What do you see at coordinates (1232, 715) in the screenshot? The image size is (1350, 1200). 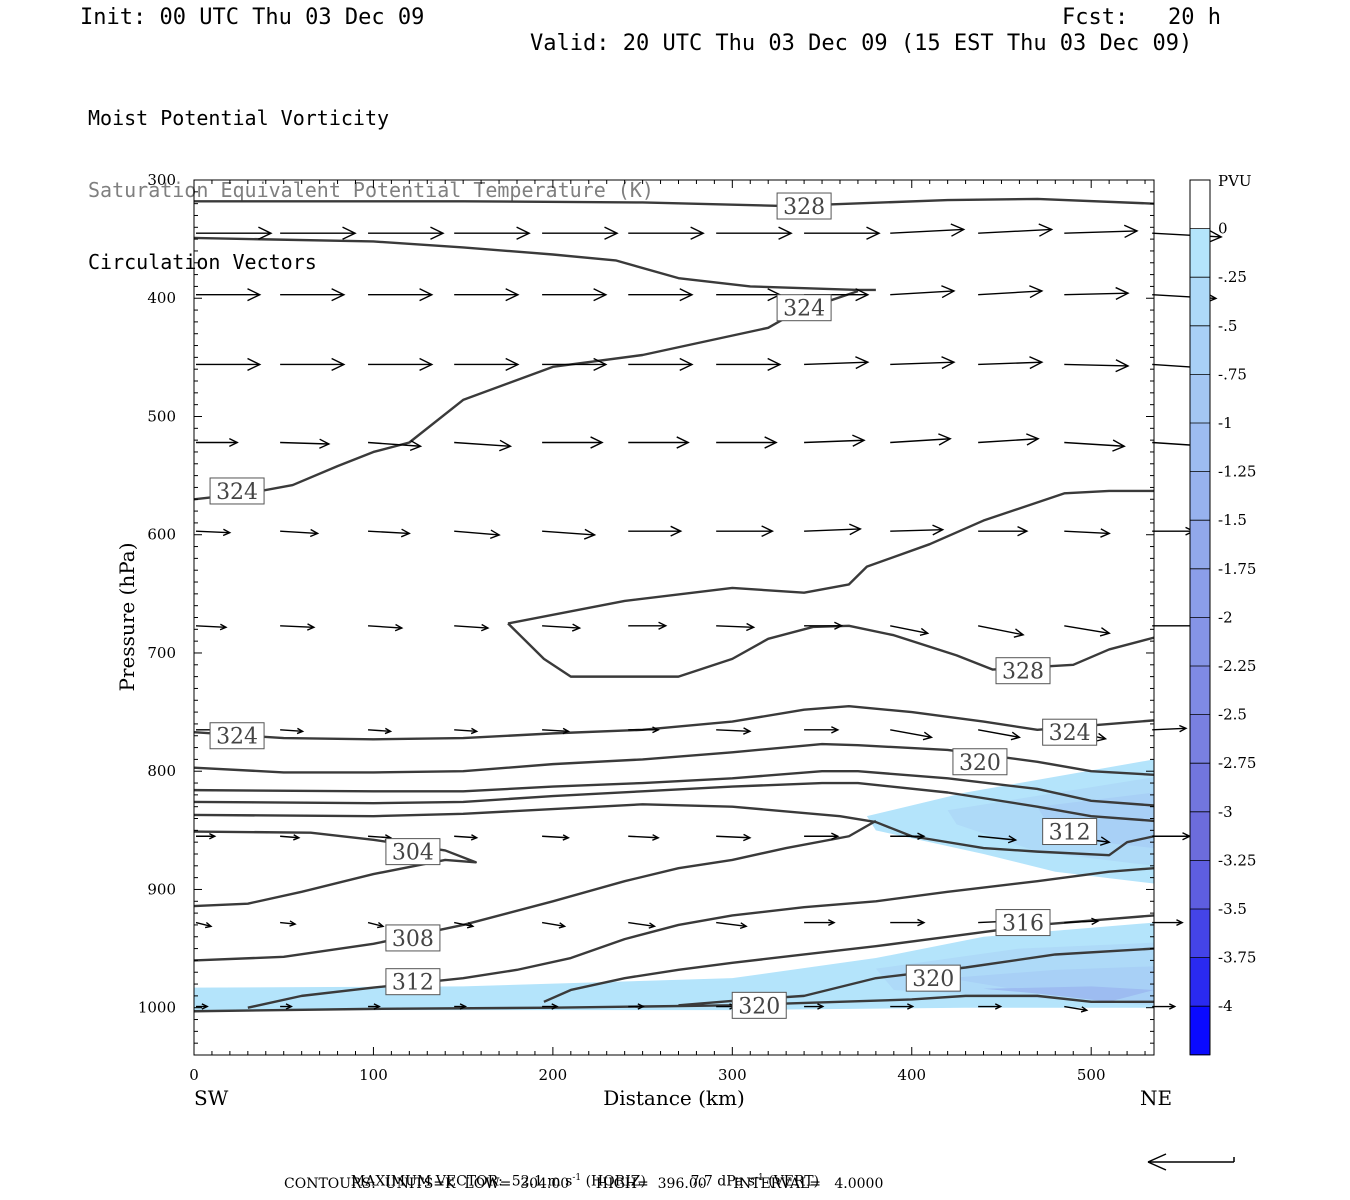 I see `colorbar-label: -2.5` at bounding box center [1232, 715].